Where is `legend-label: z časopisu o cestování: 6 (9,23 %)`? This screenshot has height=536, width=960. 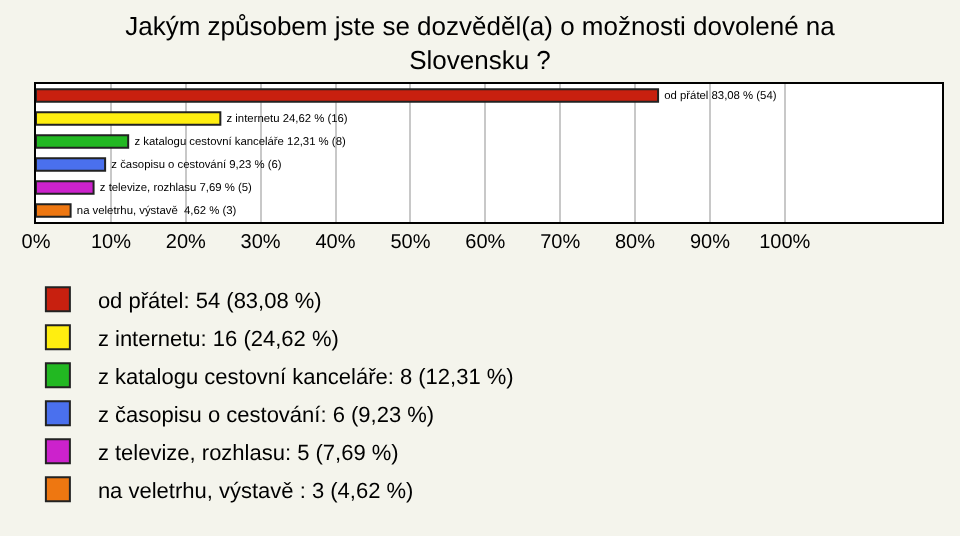
legend-label: z časopisu o cestování: 6 (9,23 %) is located at coordinates (266, 415).